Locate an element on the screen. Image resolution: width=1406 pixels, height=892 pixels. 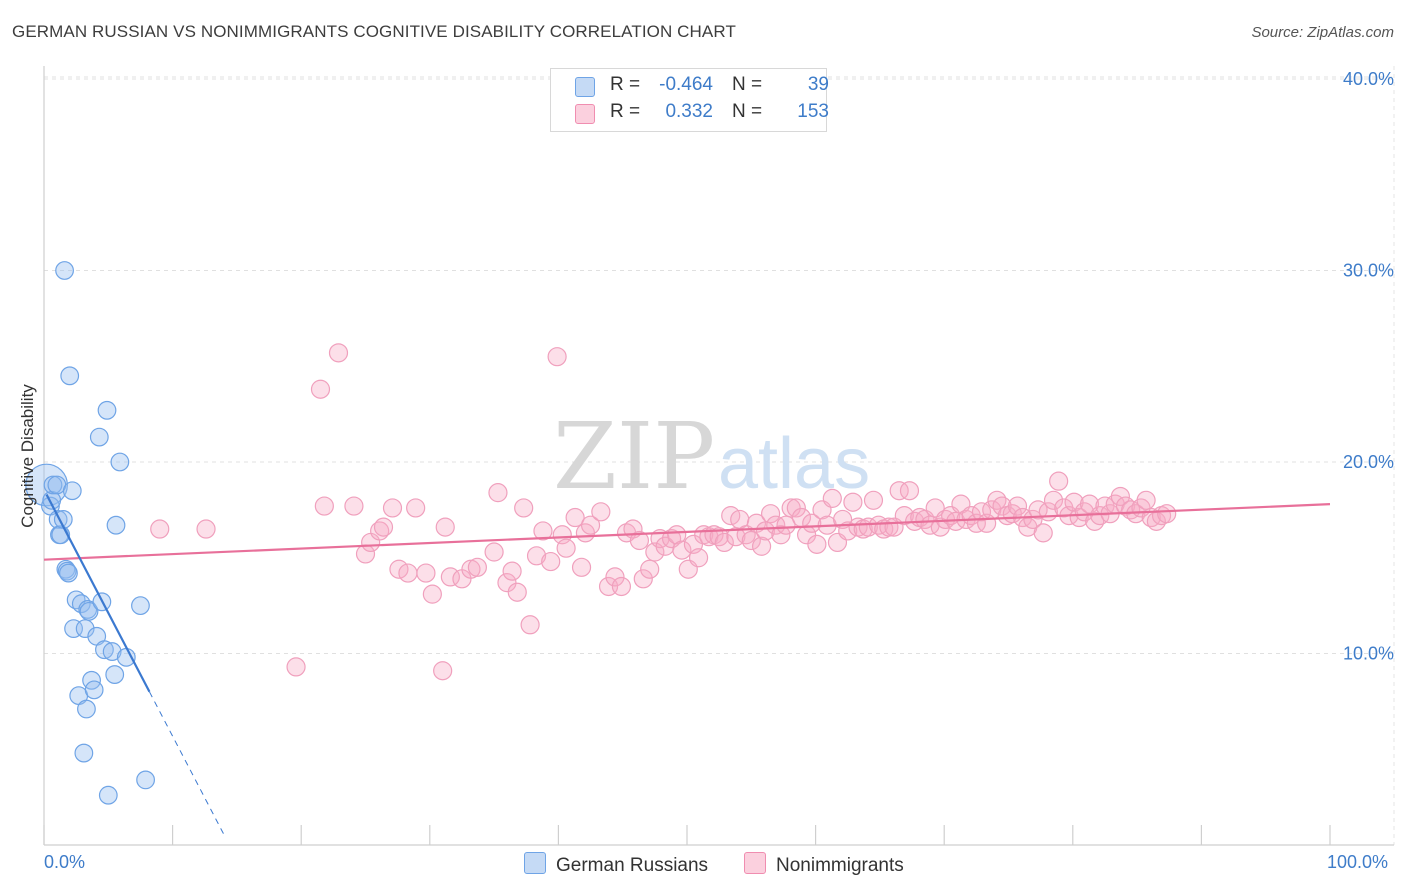
y-tick-label: 40.0% is located at coordinates (1368, 79).